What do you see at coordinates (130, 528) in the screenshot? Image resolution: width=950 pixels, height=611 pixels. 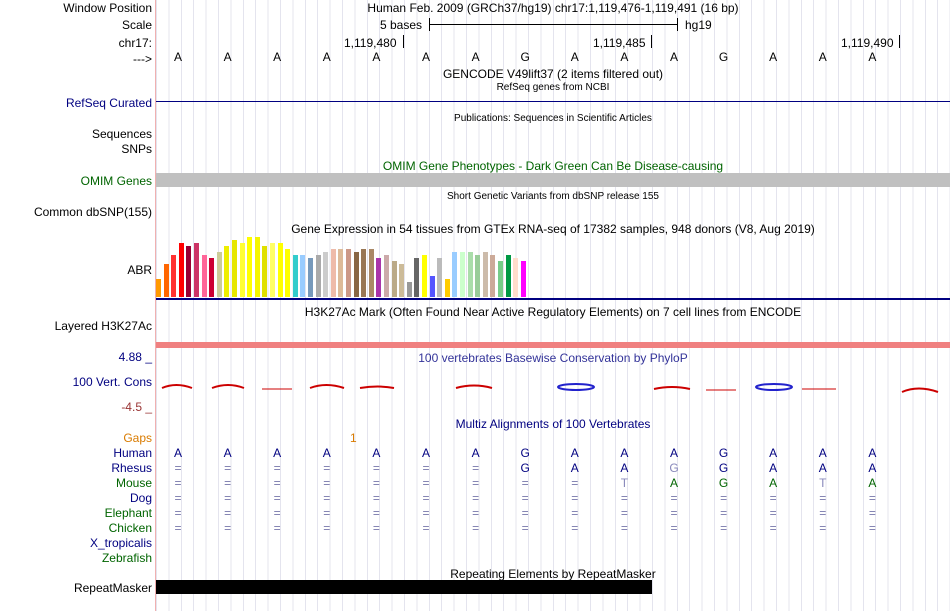 I see `species-label: Chicken` at bounding box center [130, 528].